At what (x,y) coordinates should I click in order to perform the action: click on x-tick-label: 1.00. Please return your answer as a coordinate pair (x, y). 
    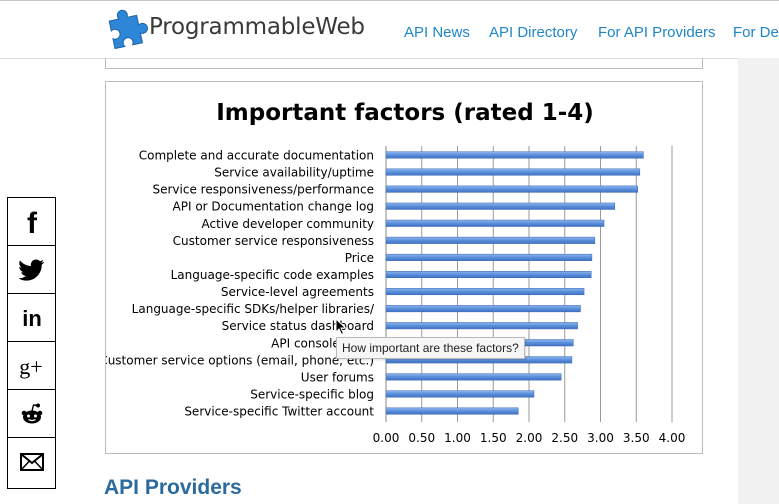
    Looking at the image, I should click on (457, 438).